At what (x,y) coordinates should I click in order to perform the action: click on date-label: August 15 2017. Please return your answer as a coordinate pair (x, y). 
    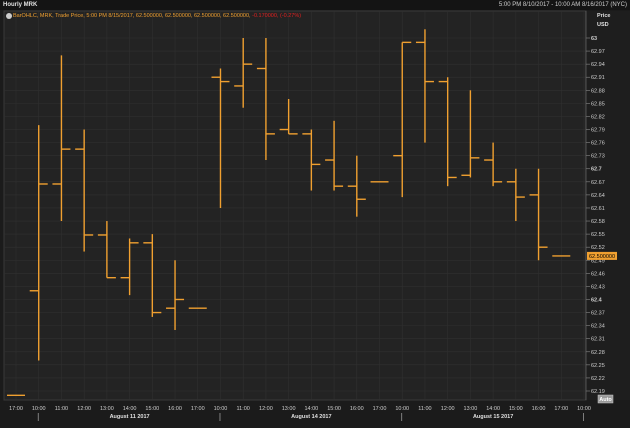
    Looking at the image, I should click on (493, 417).